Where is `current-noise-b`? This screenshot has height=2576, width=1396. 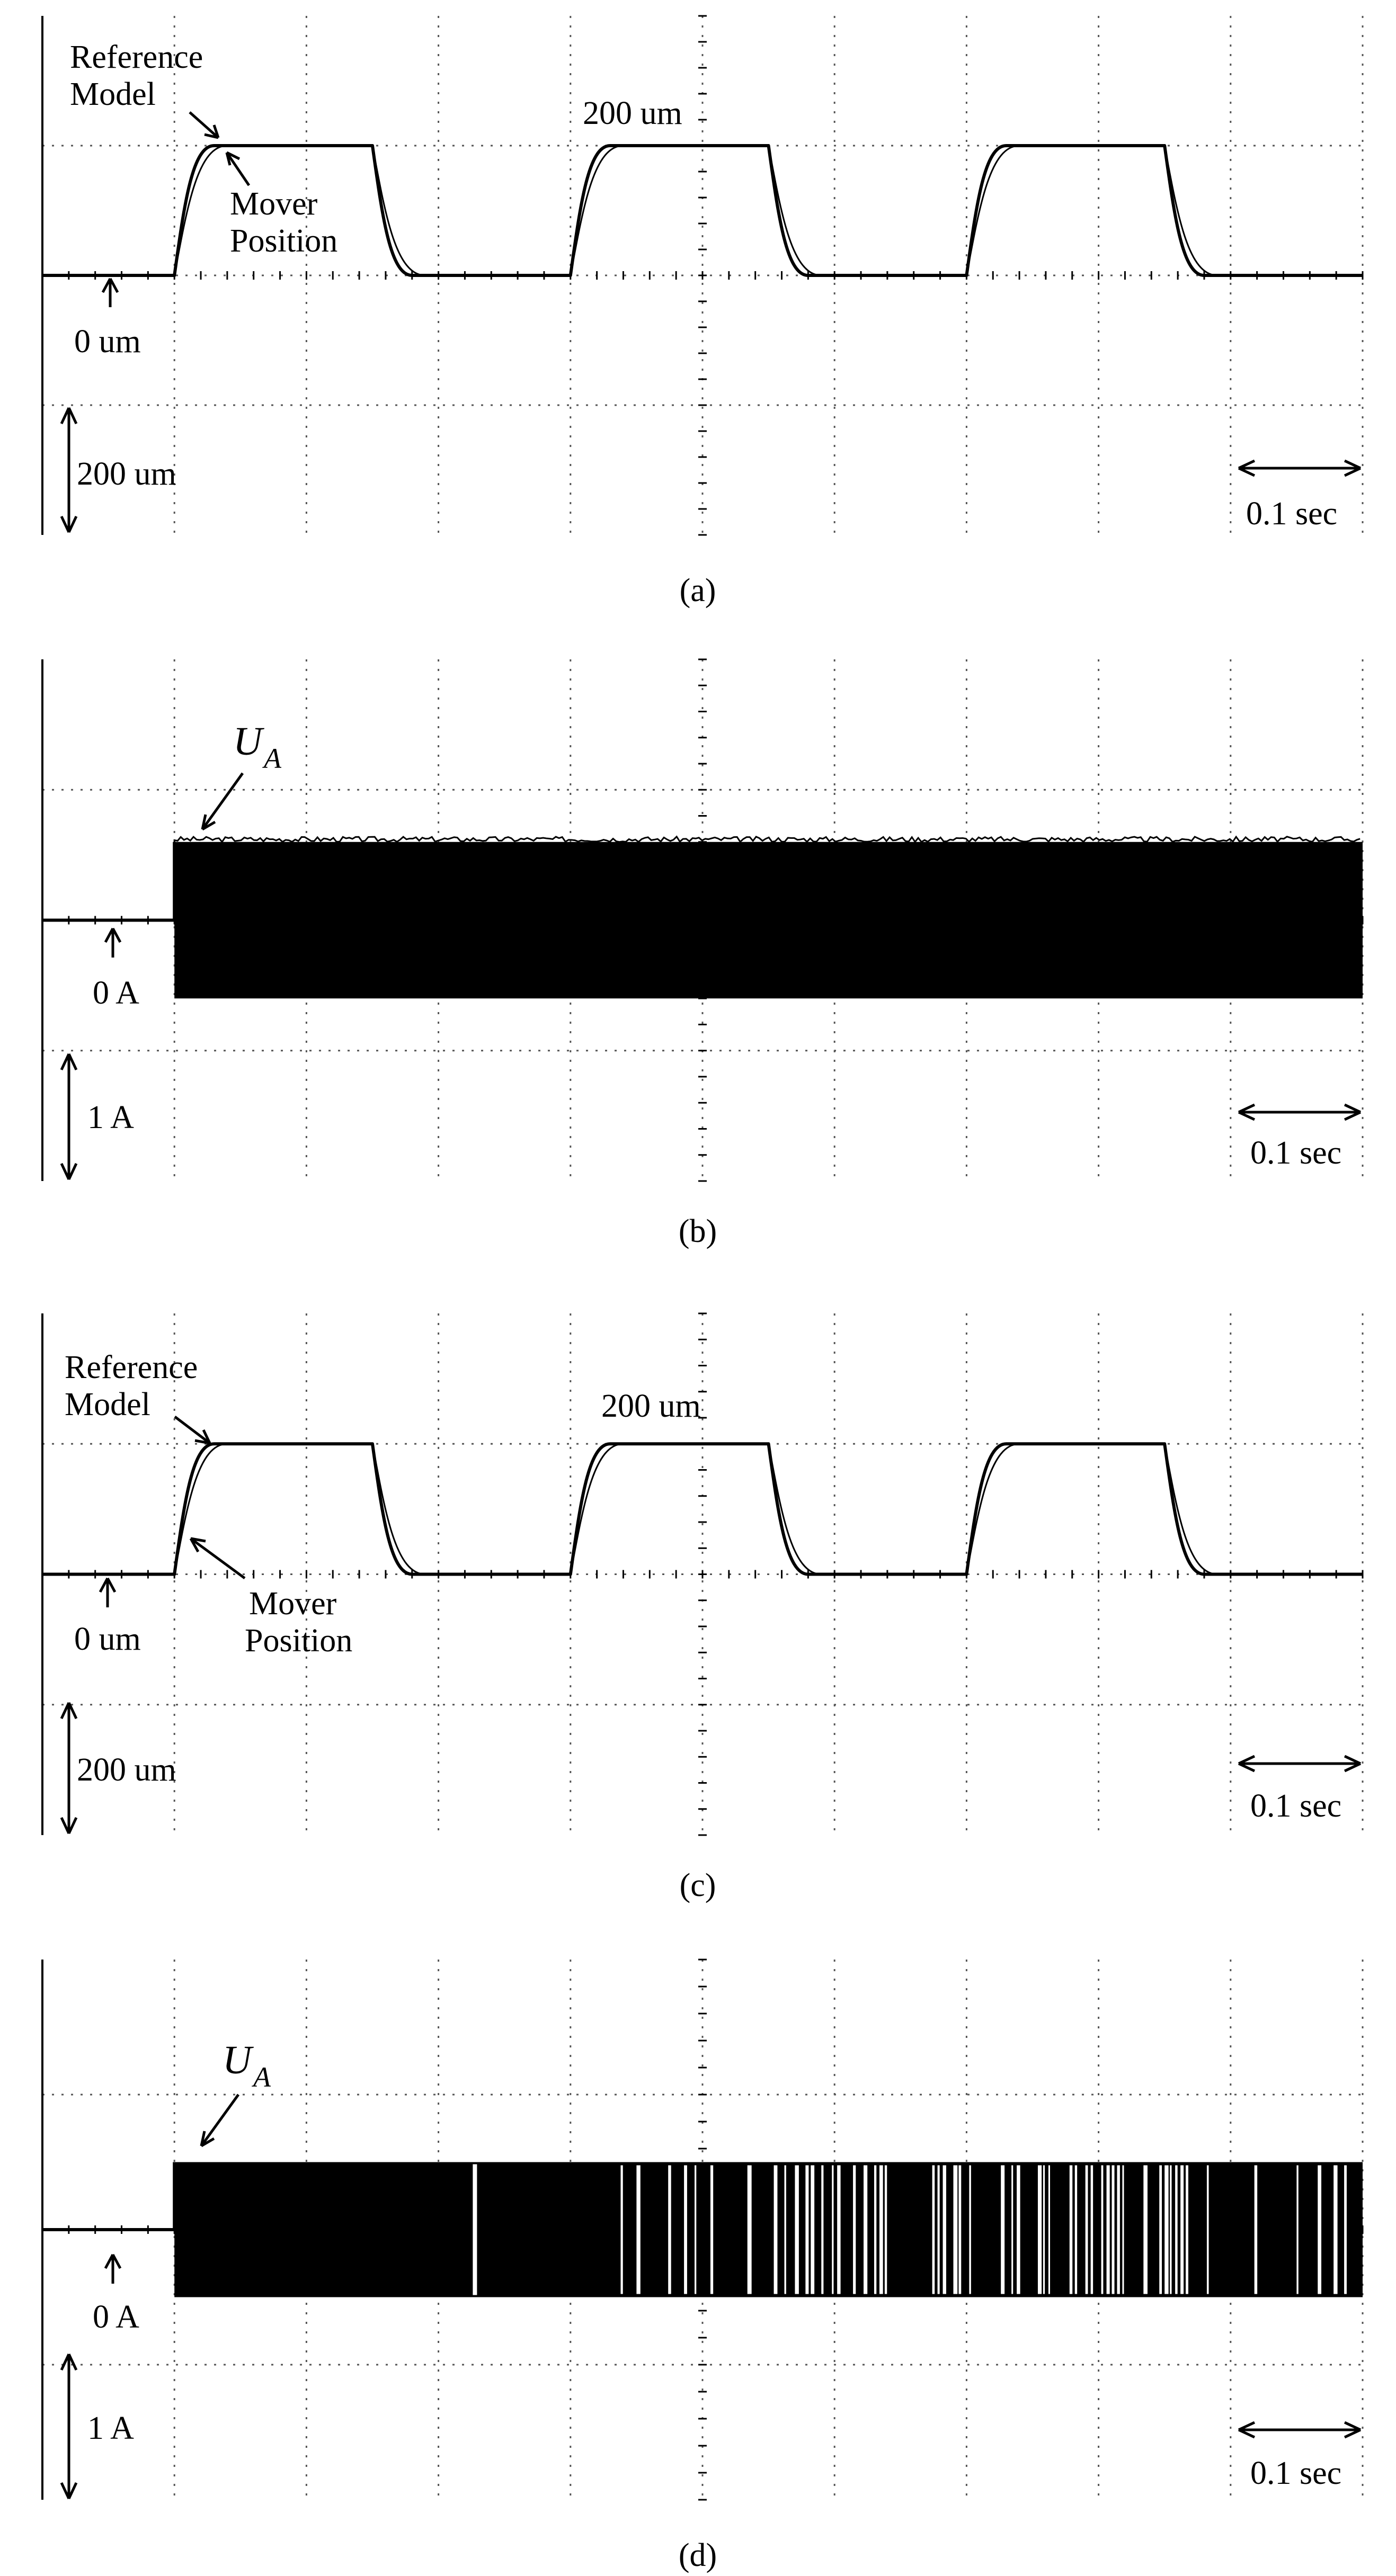
current-noise-b is located at coordinates (767, 839).